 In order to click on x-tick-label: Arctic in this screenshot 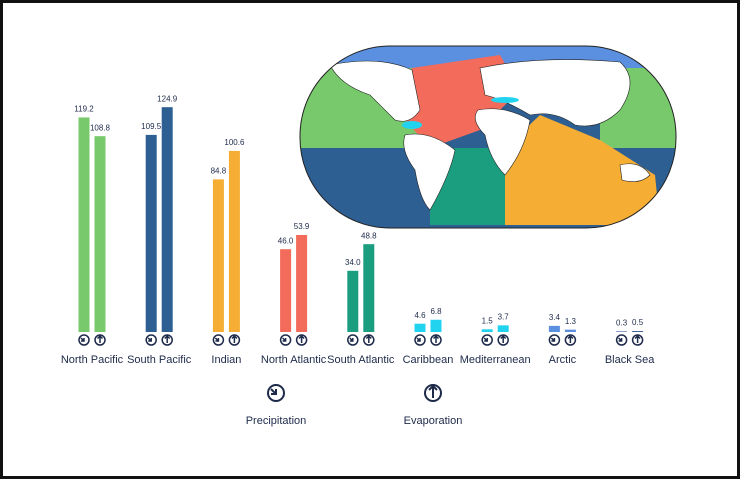, I will do `click(563, 360)`.